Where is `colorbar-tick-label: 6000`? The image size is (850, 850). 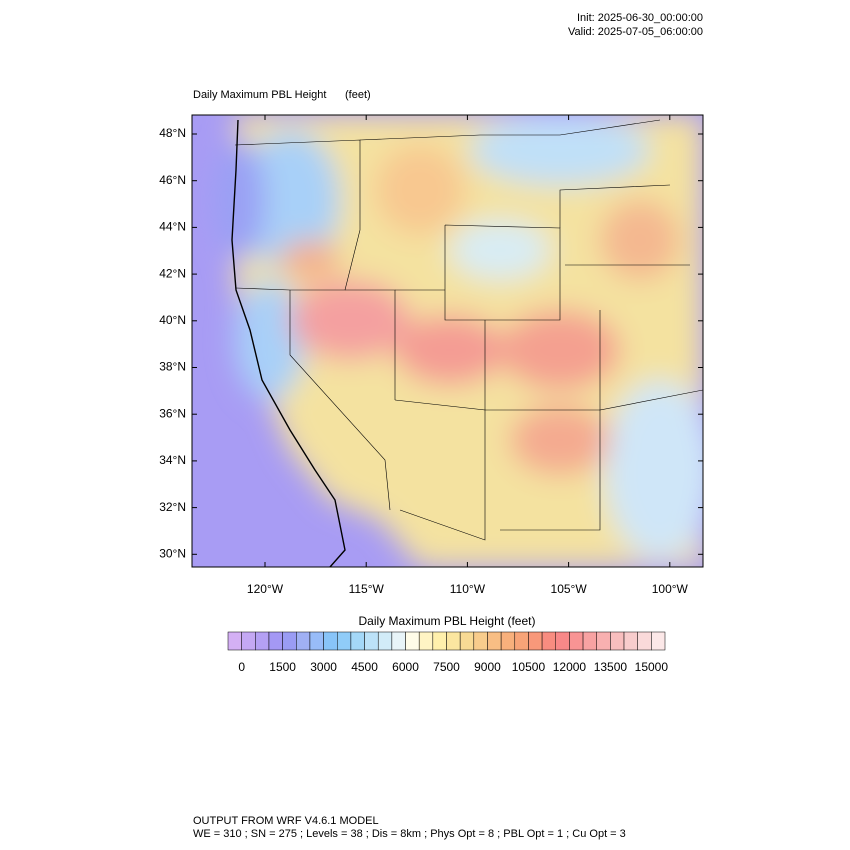 colorbar-tick-label: 6000 is located at coordinates (405, 667).